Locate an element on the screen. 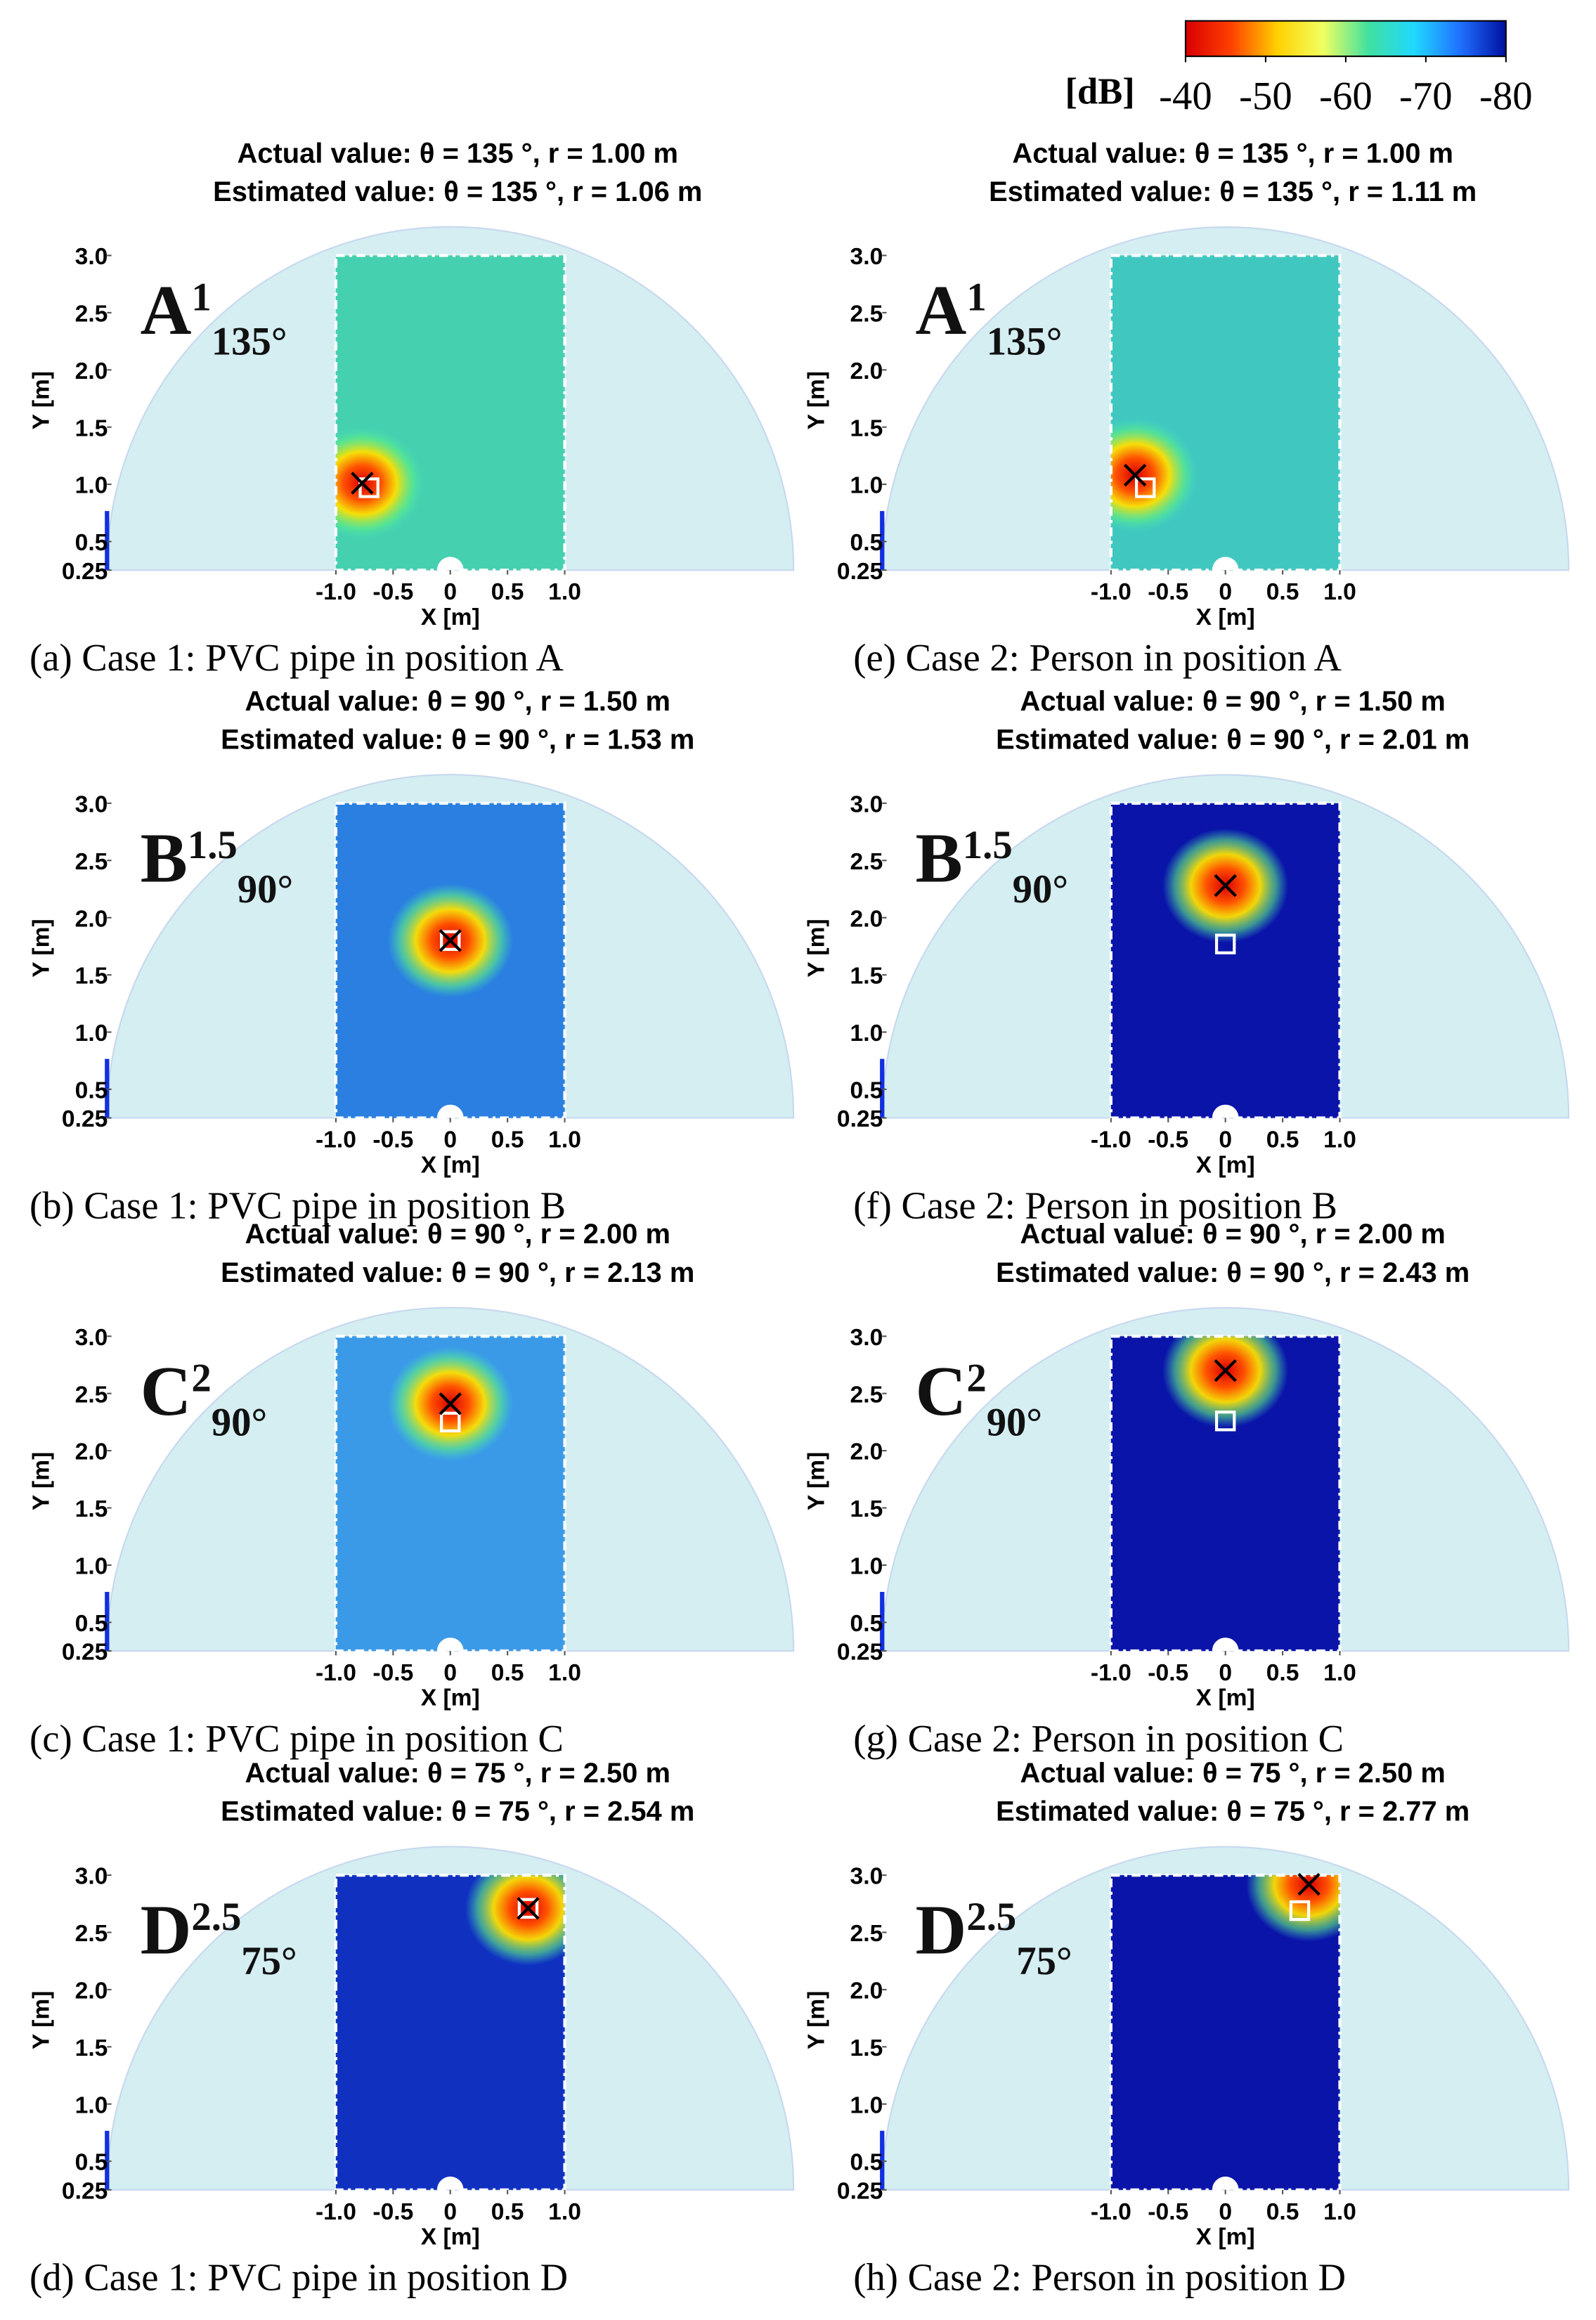 This screenshot has width=1596, height=2320. position-label: D2.575° is located at coordinates (219, 1937).